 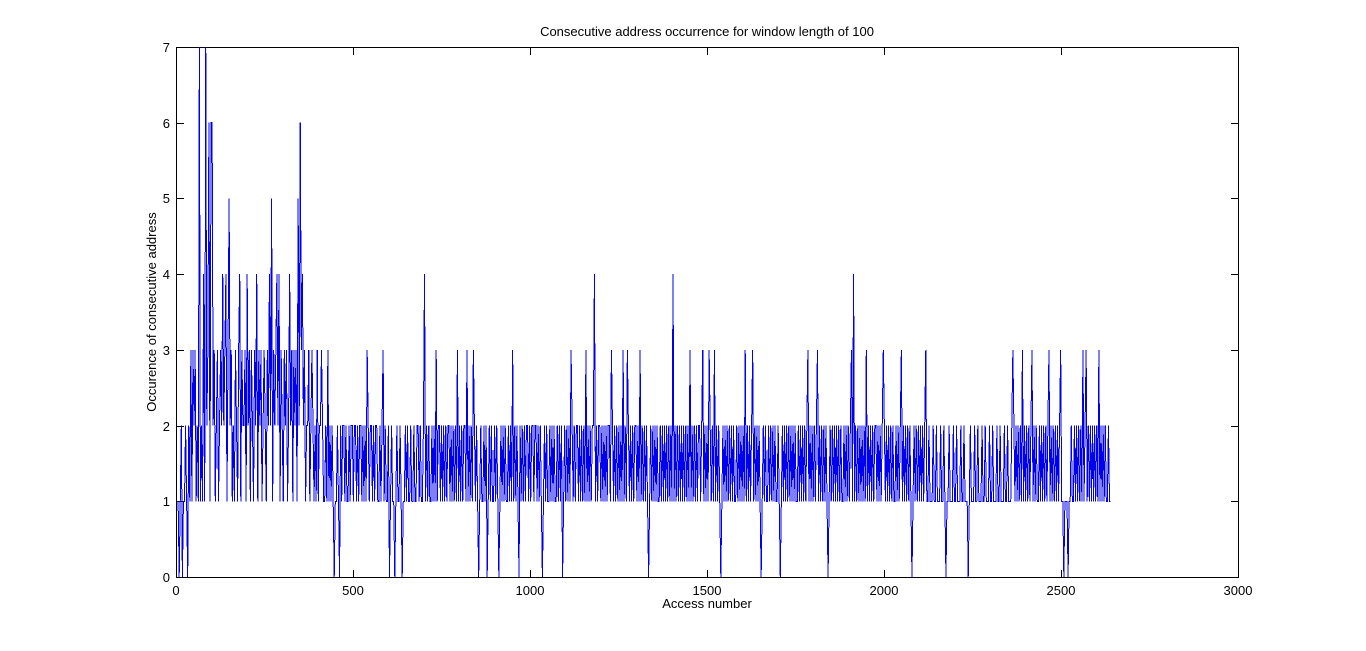 I want to click on x-tick-label: 3000, so click(x=1238, y=590).